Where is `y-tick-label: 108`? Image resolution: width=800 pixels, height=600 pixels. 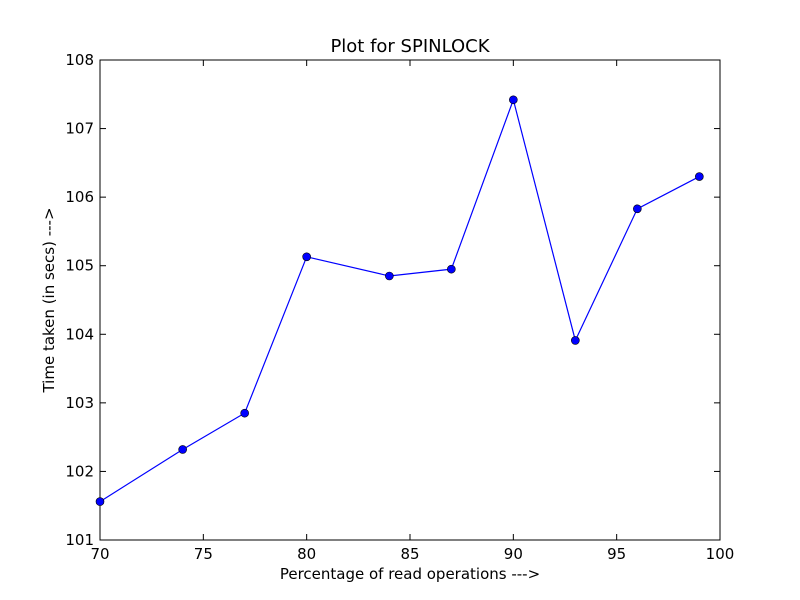 y-tick-label: 108 is located at coordinates (79, 60).